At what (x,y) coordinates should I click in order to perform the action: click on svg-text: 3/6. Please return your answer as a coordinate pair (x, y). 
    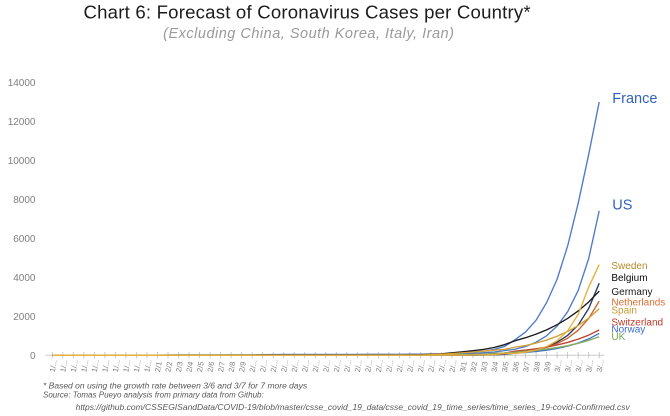
    Looking at the image, I should click on (516, 367).